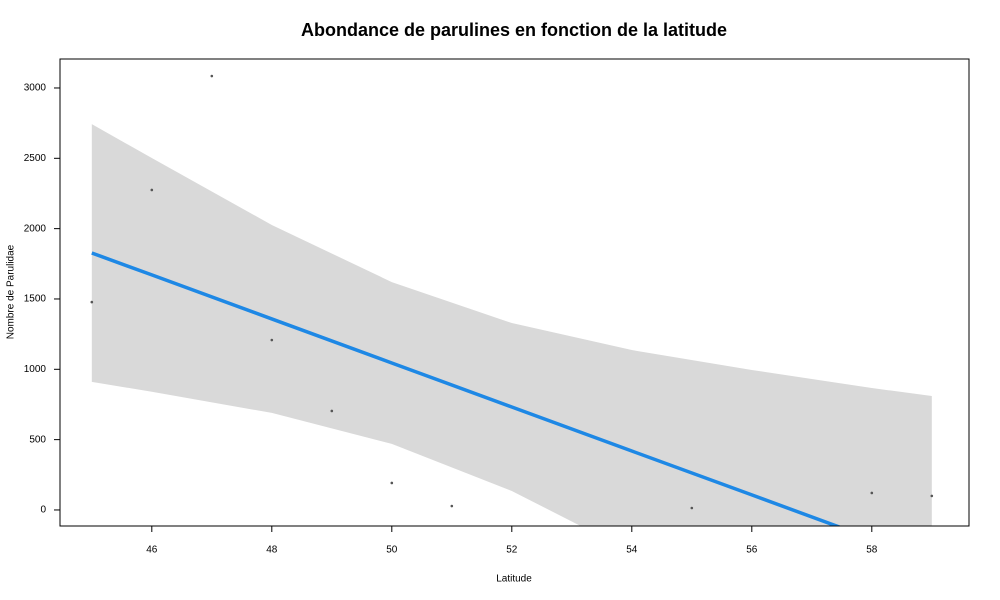 This screenshot has width=1000, height=600. What do you see at coordinates (514, 579) in the screenshot?
I see `x-axis-label: Latitude` at bounding box center [514, 579].